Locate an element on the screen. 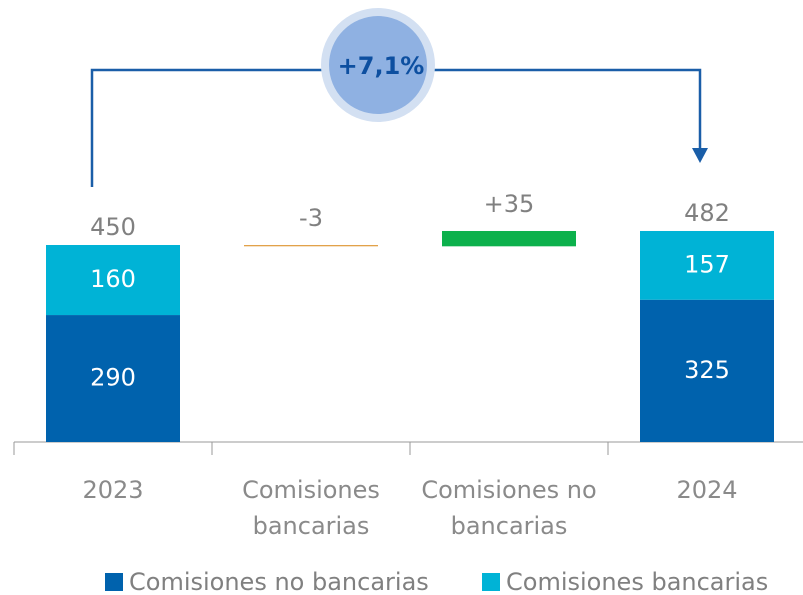  value-label: 290 is located at coordinates (113, 378).